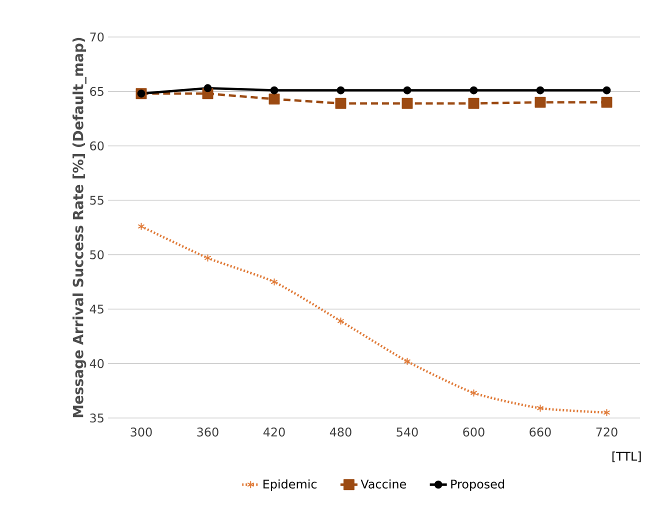 The image size is (656, 525). What do you see at coordinates (97, 91) in the screenshot?
I see `y-tick-label: 65` at bounding box center [97, 91].